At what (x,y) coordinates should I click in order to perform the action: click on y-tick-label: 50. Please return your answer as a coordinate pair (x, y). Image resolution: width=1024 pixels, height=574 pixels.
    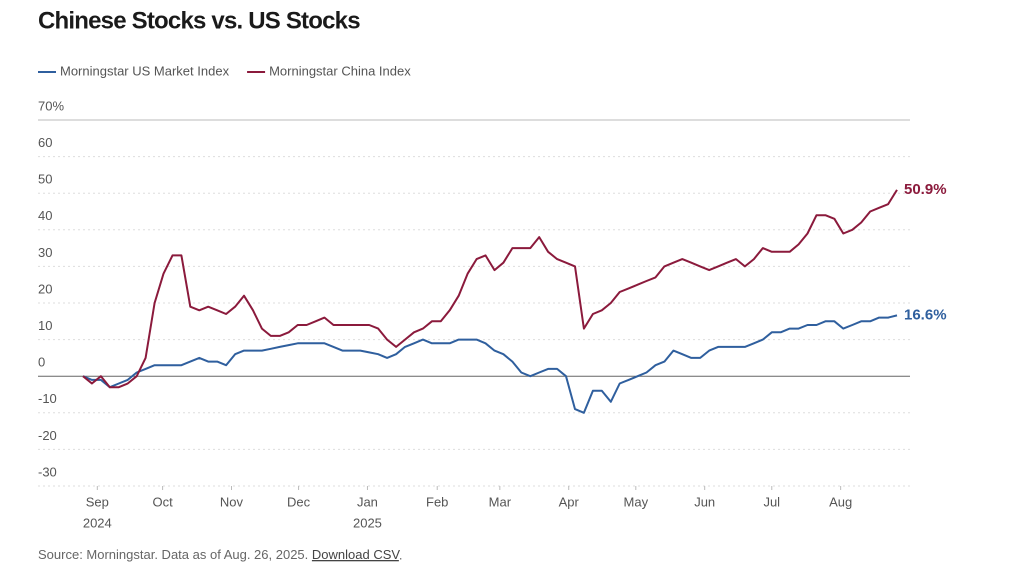
    Looking at the image, I should click on (45, 179).